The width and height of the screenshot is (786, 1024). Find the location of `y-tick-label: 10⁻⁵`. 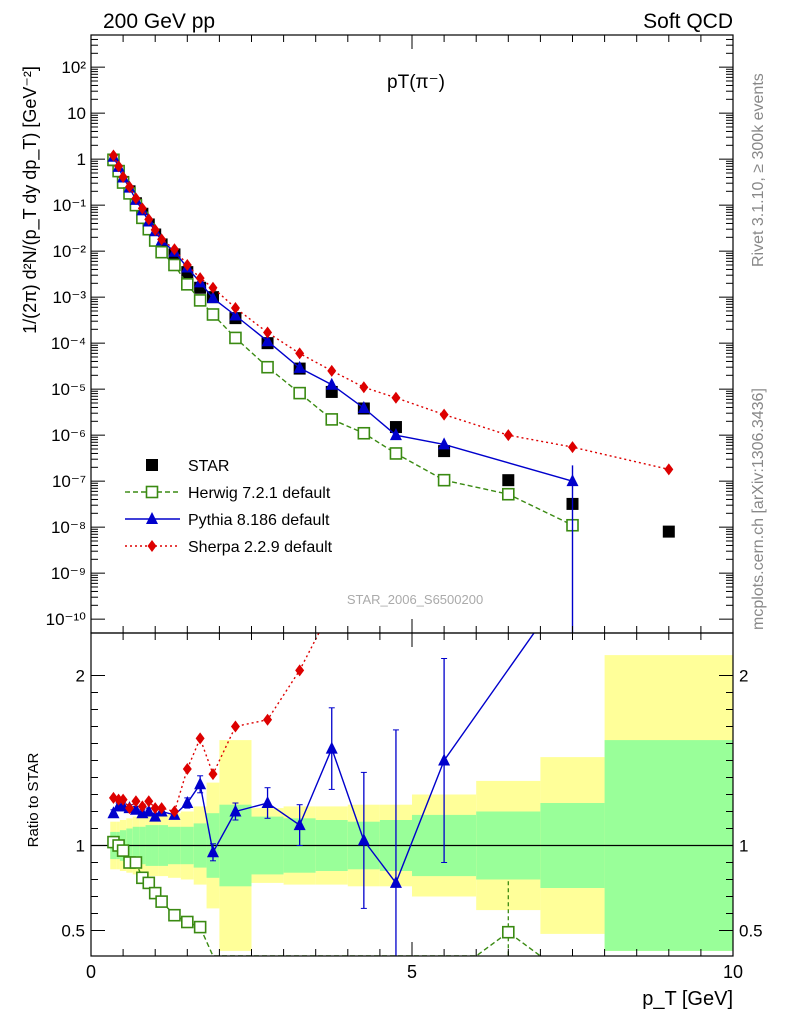

y-tick-label: 10⁻⁵ is located at coordinates (68, 389).